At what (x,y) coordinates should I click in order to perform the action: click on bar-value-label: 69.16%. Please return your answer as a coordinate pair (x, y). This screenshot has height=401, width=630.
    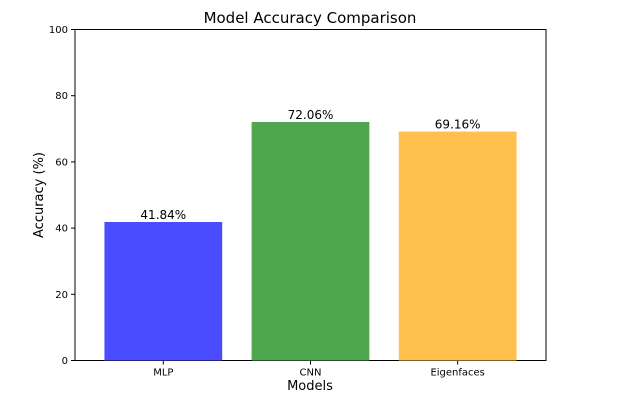
    Looking at the image, I should click on (458, 125).